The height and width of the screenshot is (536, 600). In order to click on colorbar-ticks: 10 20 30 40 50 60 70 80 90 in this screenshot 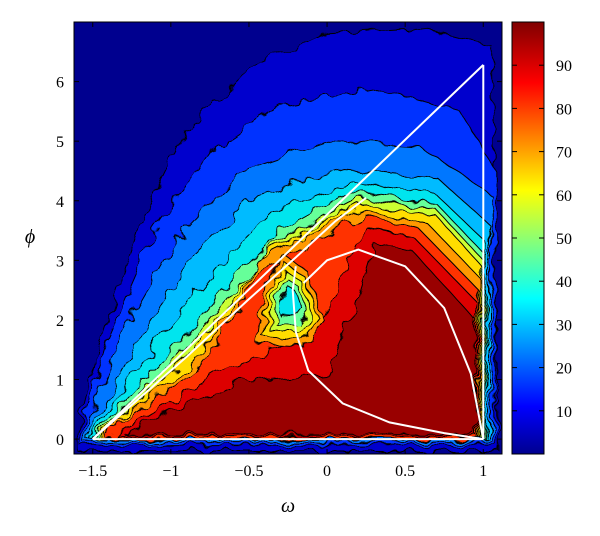, I will do `click(542, 239)`.